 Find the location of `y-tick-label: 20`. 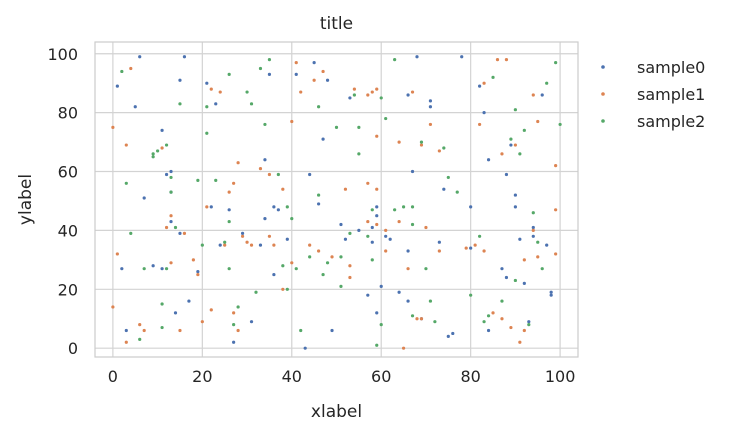

y-tick-label: 20 is located at coordinates (68, 289).